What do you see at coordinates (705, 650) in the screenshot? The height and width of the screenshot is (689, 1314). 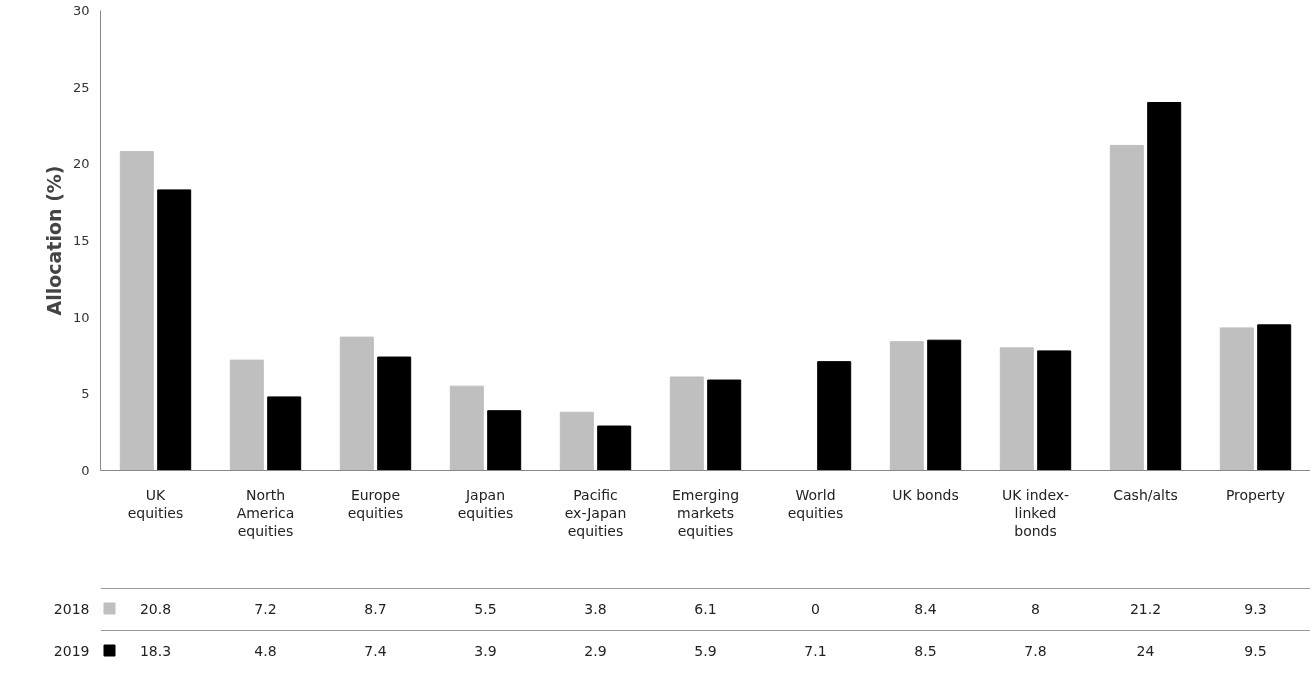 I see `data-label: 5.9` at bounding box center [705, 650].